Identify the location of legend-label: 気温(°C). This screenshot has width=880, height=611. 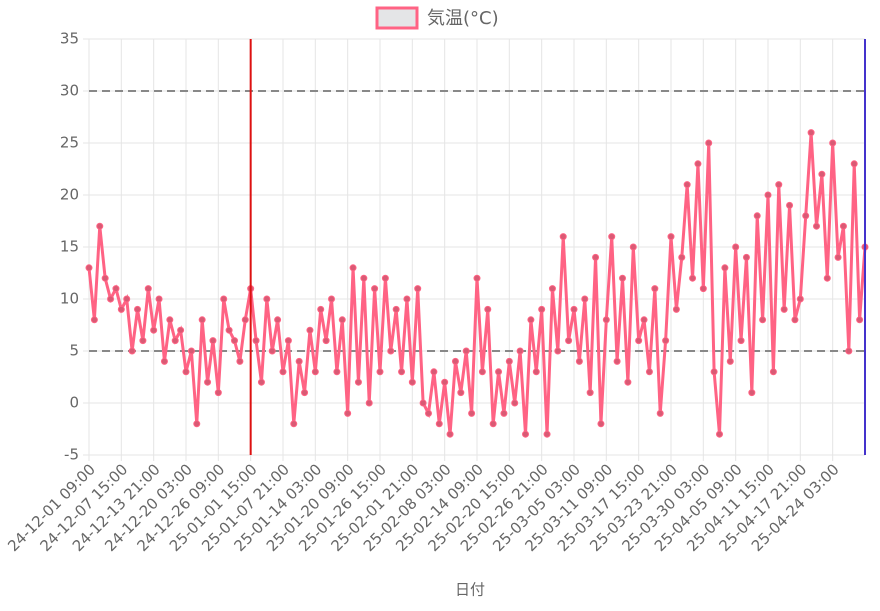
(463, 18).